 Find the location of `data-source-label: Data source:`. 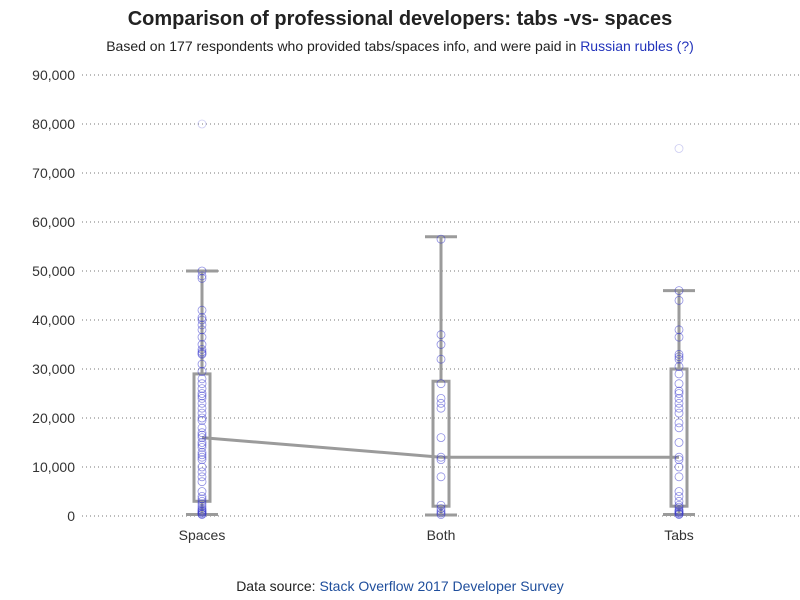

data-source-label: Data source: is located at coordinates (278, 586).